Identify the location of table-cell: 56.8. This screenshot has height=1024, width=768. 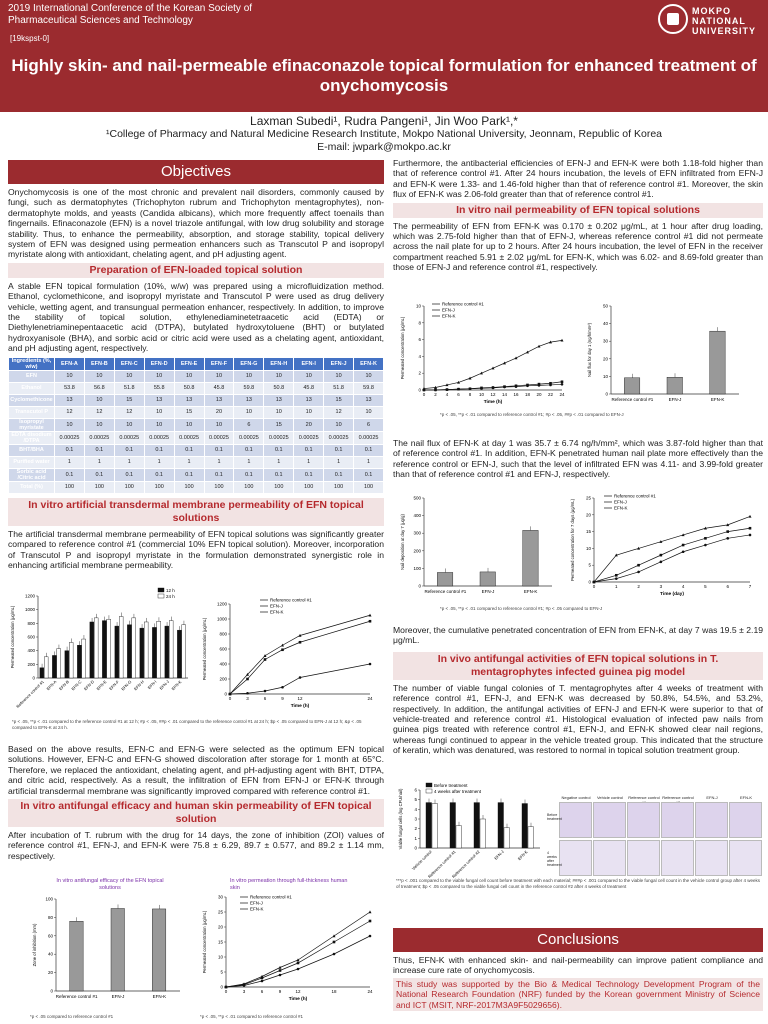
(99, 388).